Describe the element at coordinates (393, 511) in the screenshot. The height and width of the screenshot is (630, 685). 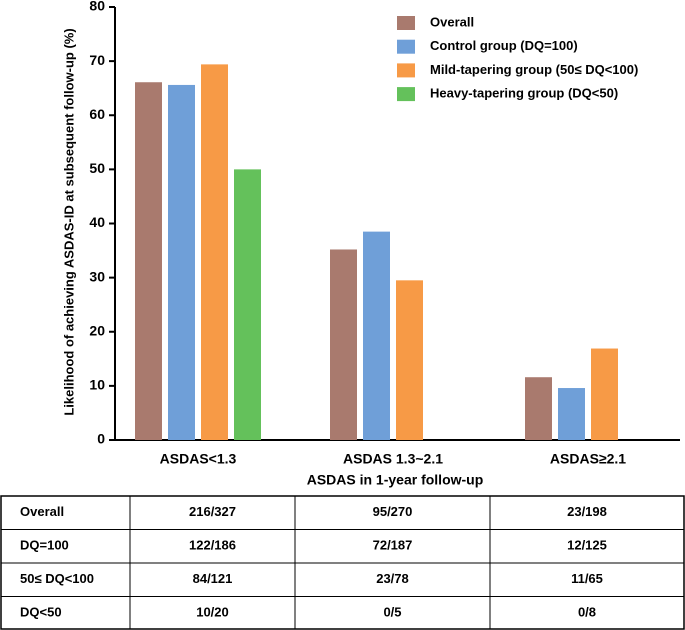
I see `table-cell: 95/270` at that location.